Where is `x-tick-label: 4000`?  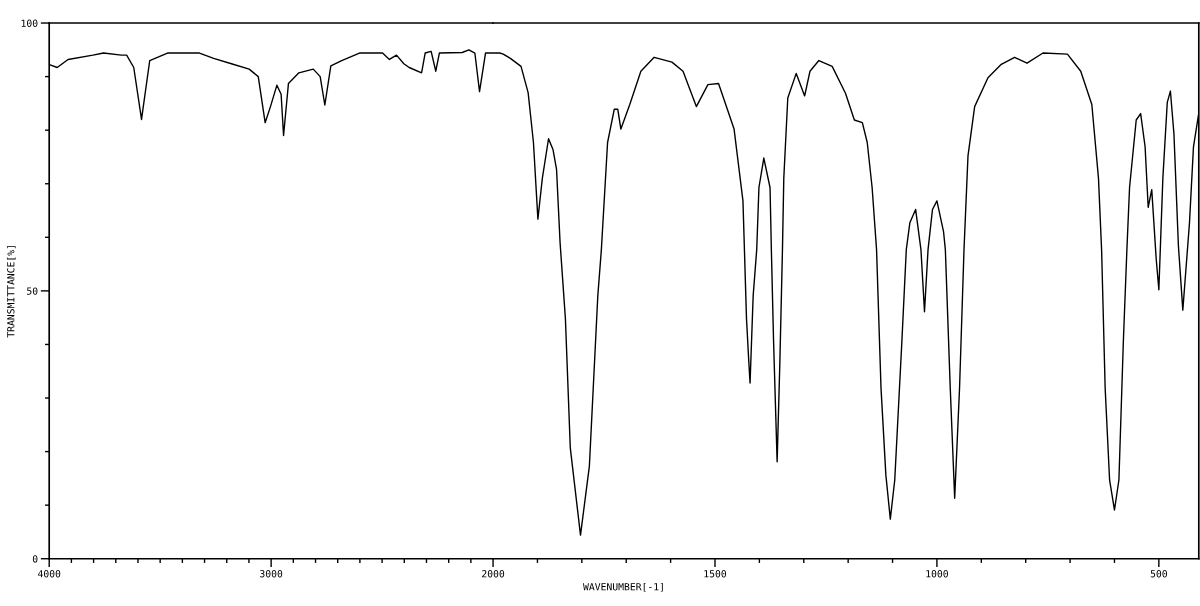 x-tick-label: 4000 is located at coordinates (49, 574).